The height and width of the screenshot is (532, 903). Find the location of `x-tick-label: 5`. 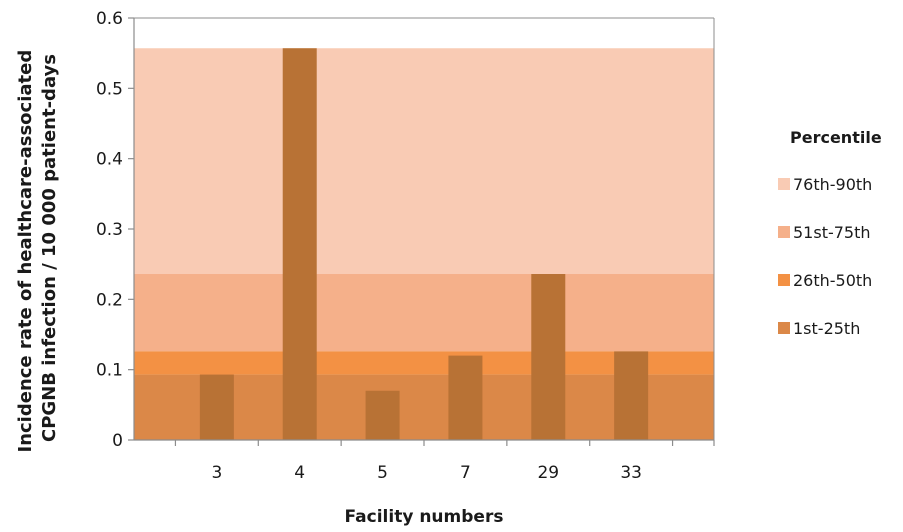

x-tick-label: 5 is located at coordinates (382, 473).